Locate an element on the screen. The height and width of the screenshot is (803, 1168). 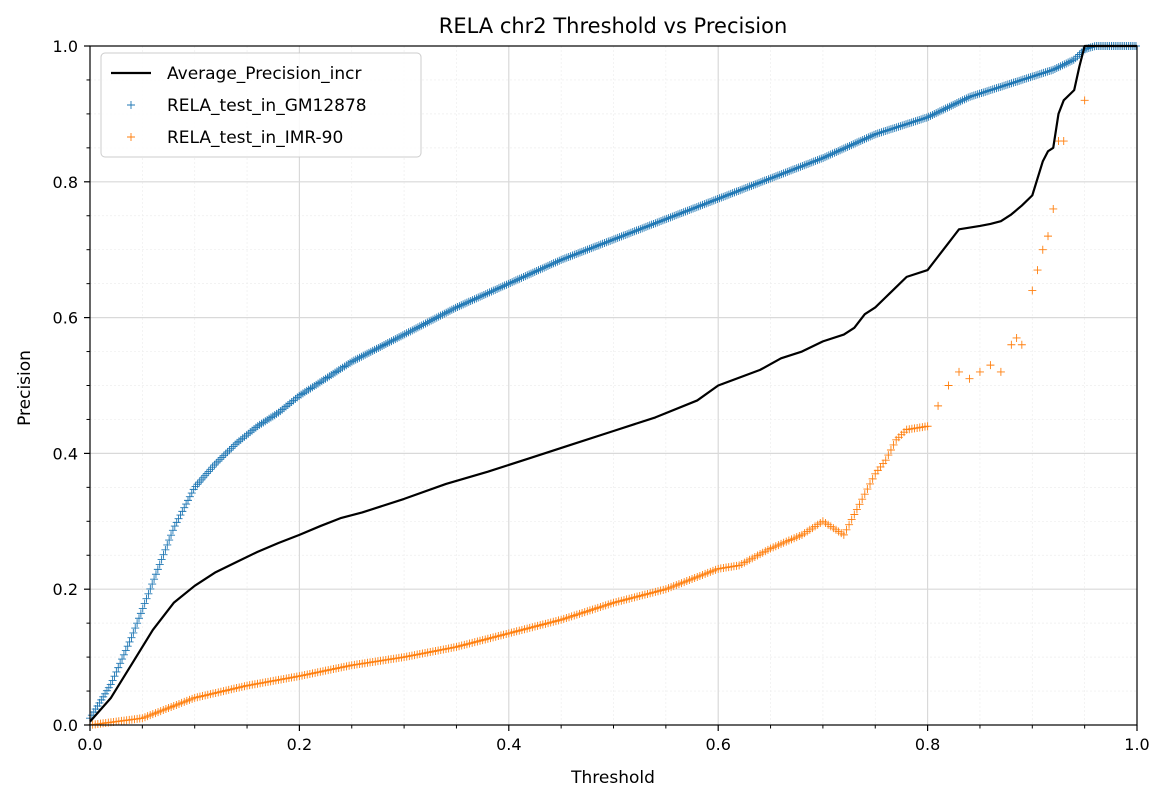
y-axis-title: Precision is located at coordinates (25, 388).